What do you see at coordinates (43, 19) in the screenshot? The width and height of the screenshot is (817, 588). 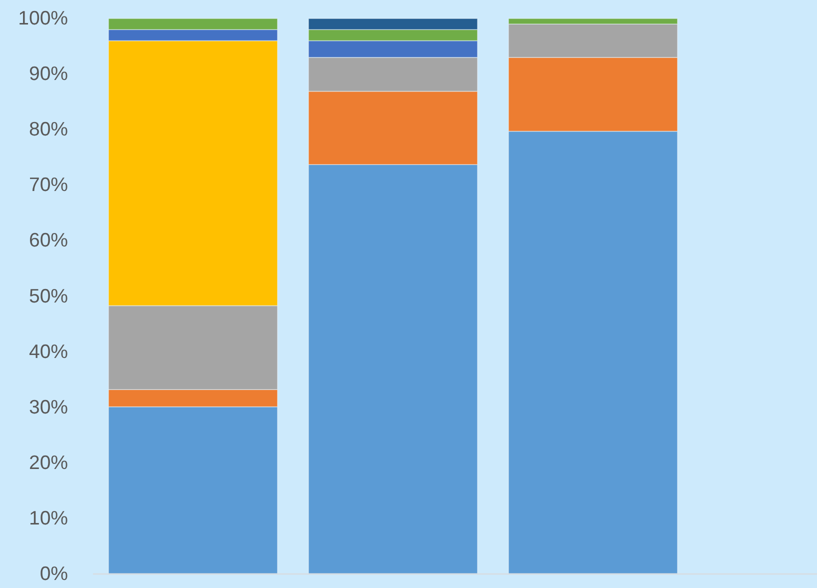 I see `y-tick-label: 100%` at bounding box center [43, 19].